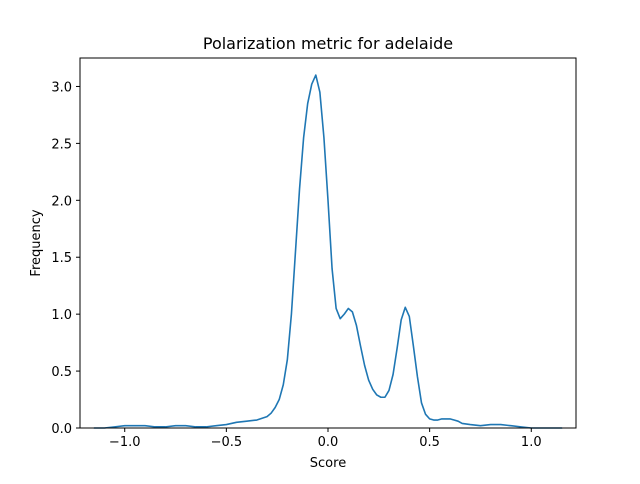 The height and width of the screenshot is (484, 640). I want to click on y-tick-label: 3.0, so click(61, 87).